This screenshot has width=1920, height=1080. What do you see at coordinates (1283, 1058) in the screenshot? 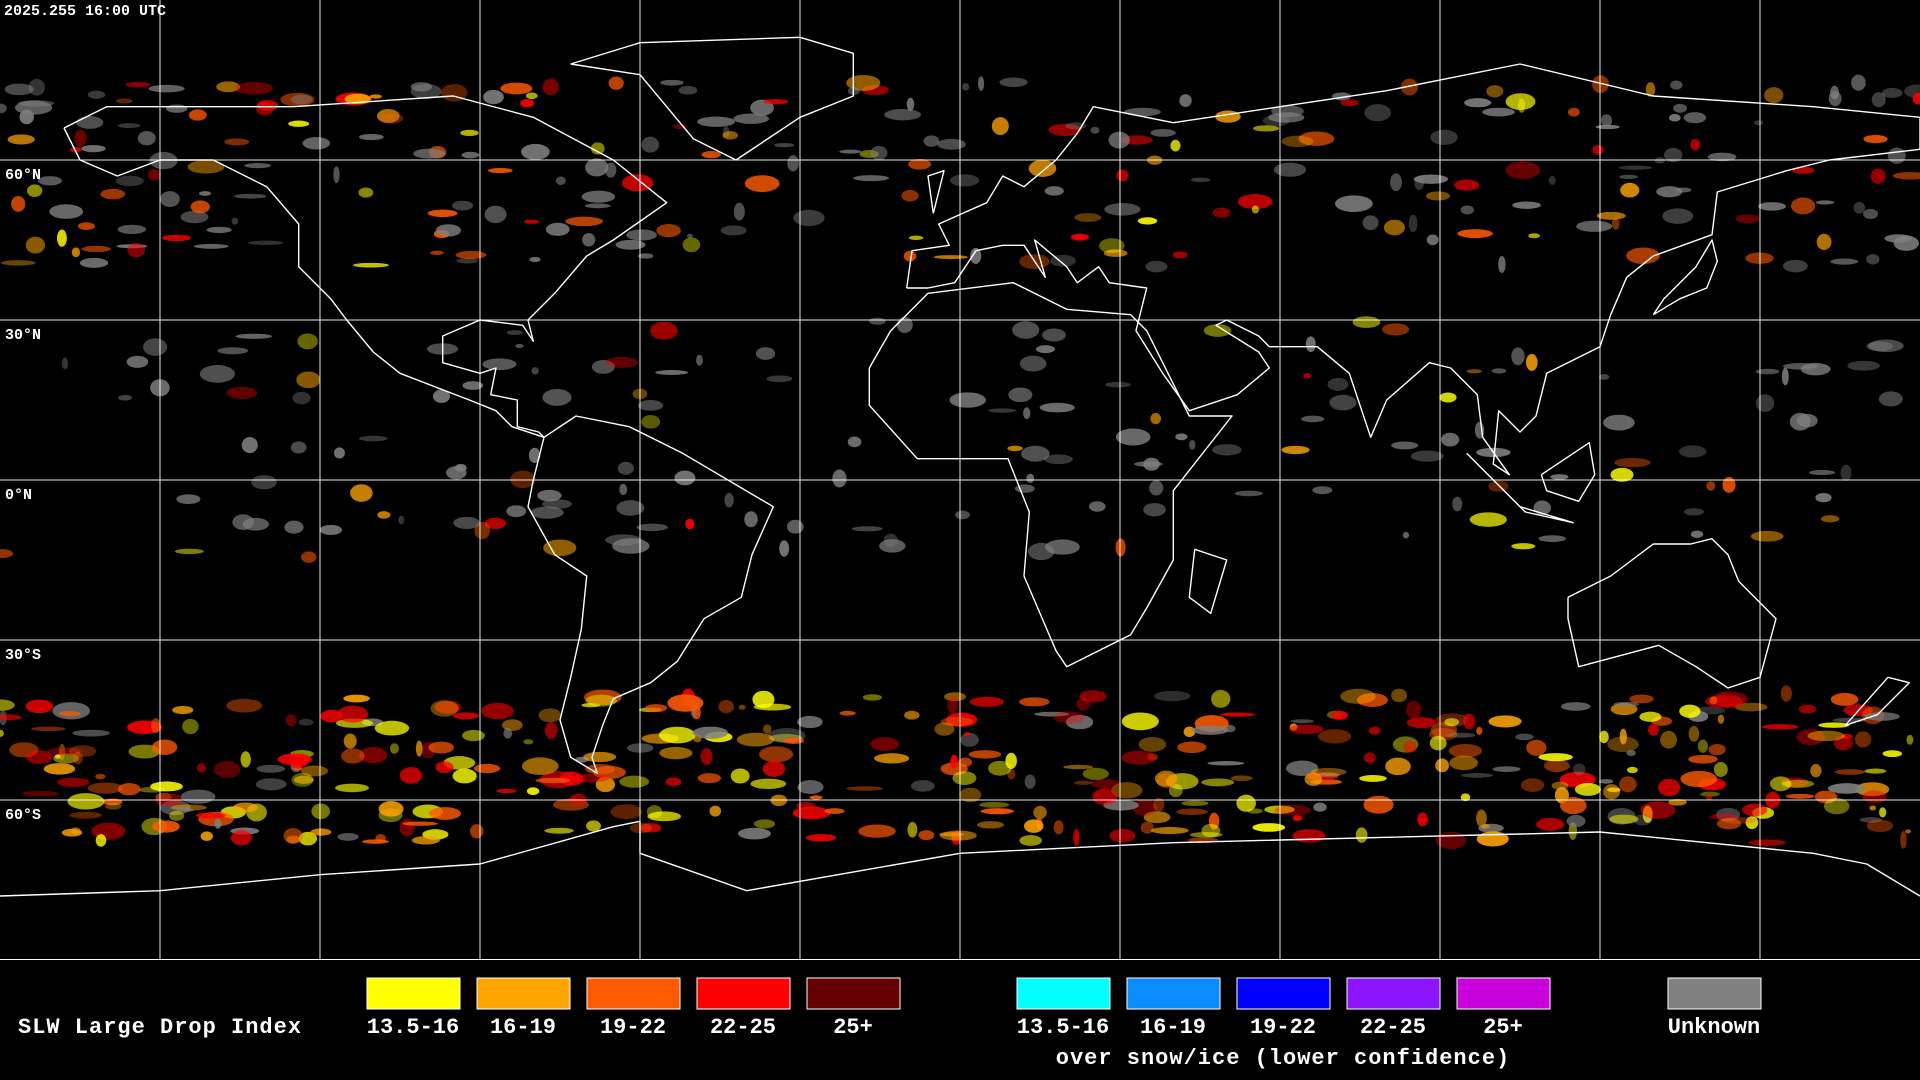
I see `snow-ice-note: over snow/ice (lower confidence)` at bounding box center [1283, 1058].